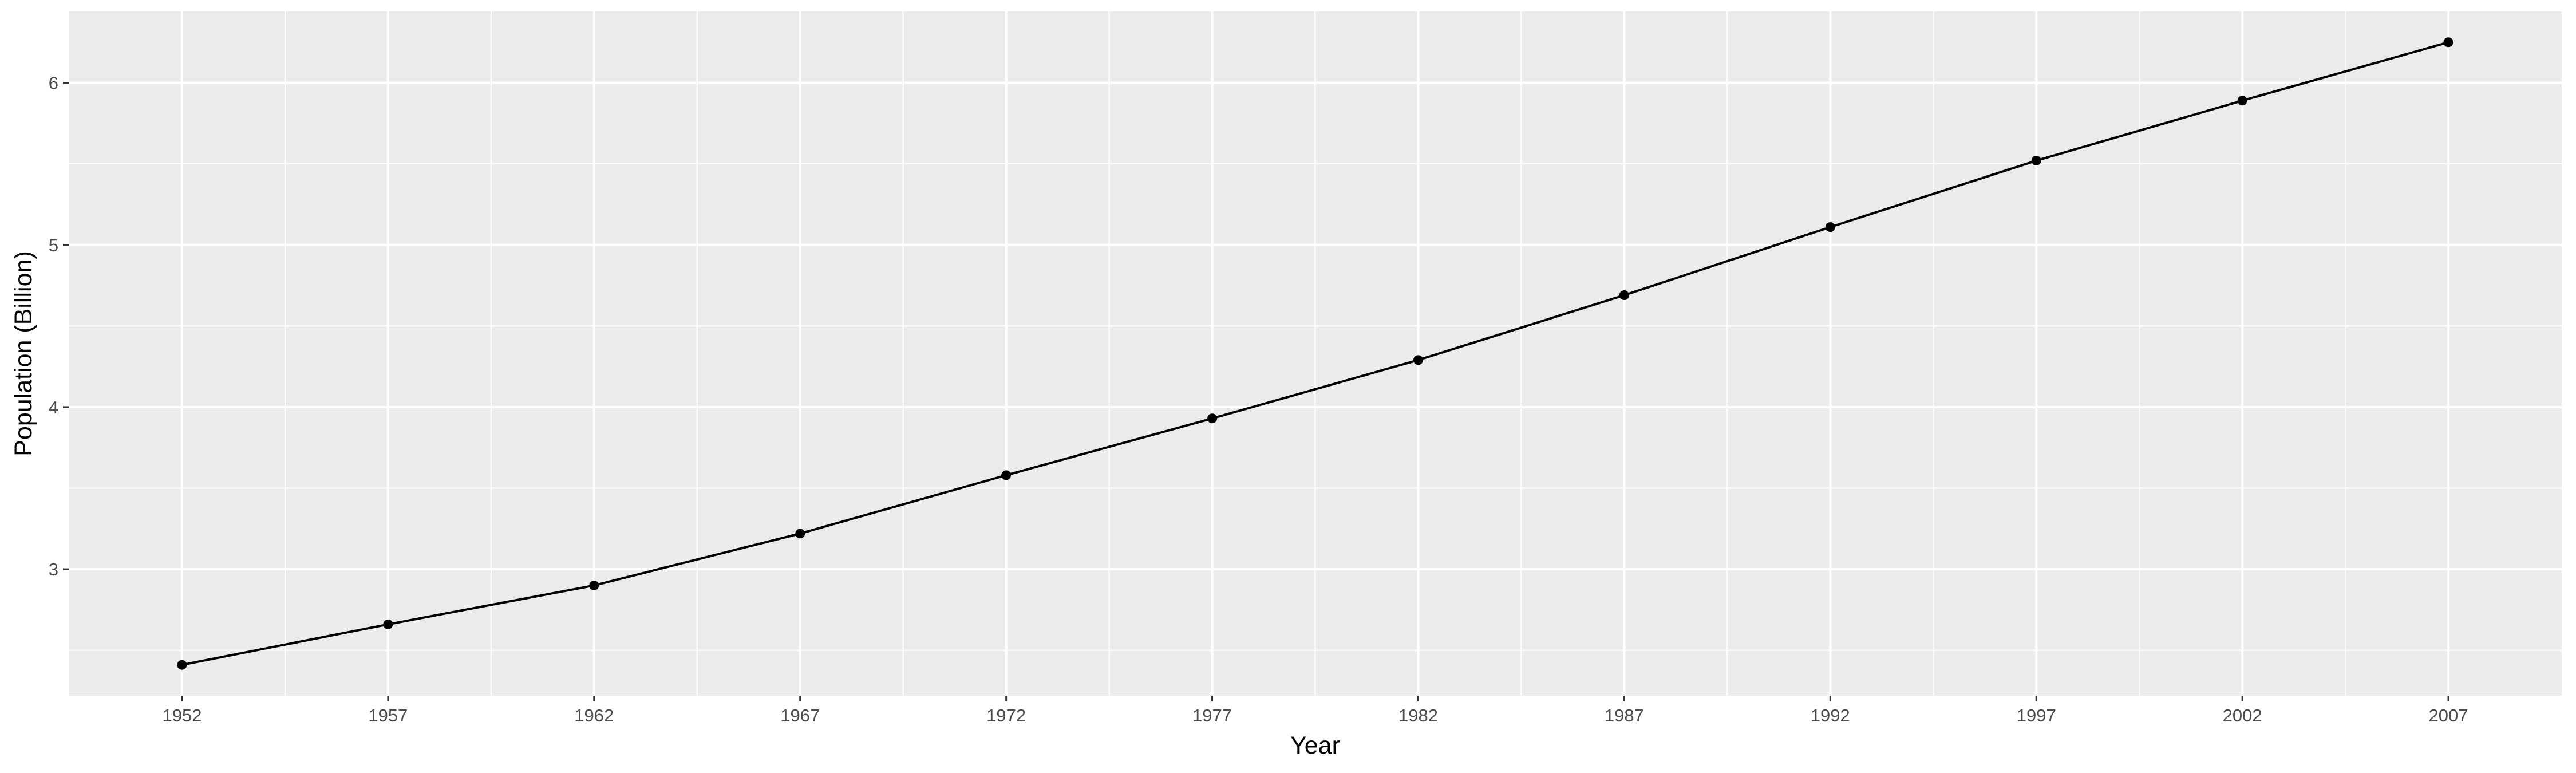 This screenshot has height=773, width=2576. Describe the element at coordinates (2242, 715) in the screenshot. I see `x-tick-label: 2002` at that location.